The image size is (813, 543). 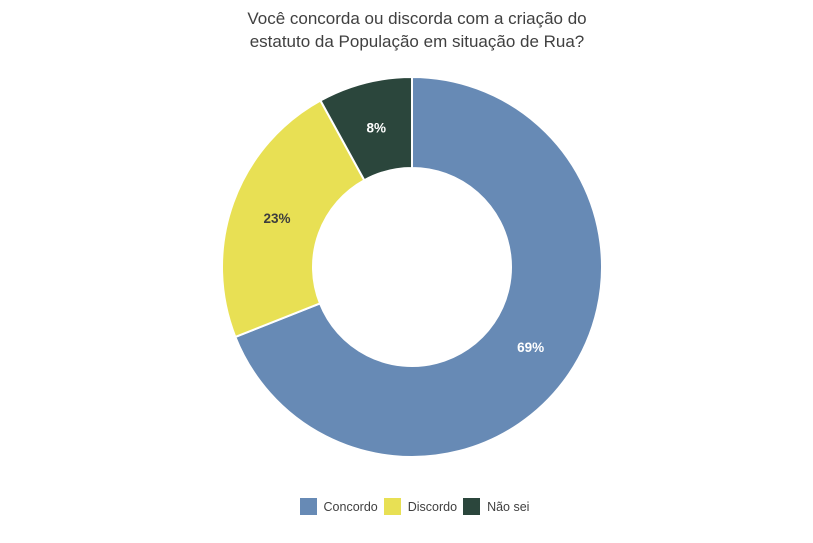 I want to click on legend-label-nao-sei: Não sei, so click(x=508, y=506).